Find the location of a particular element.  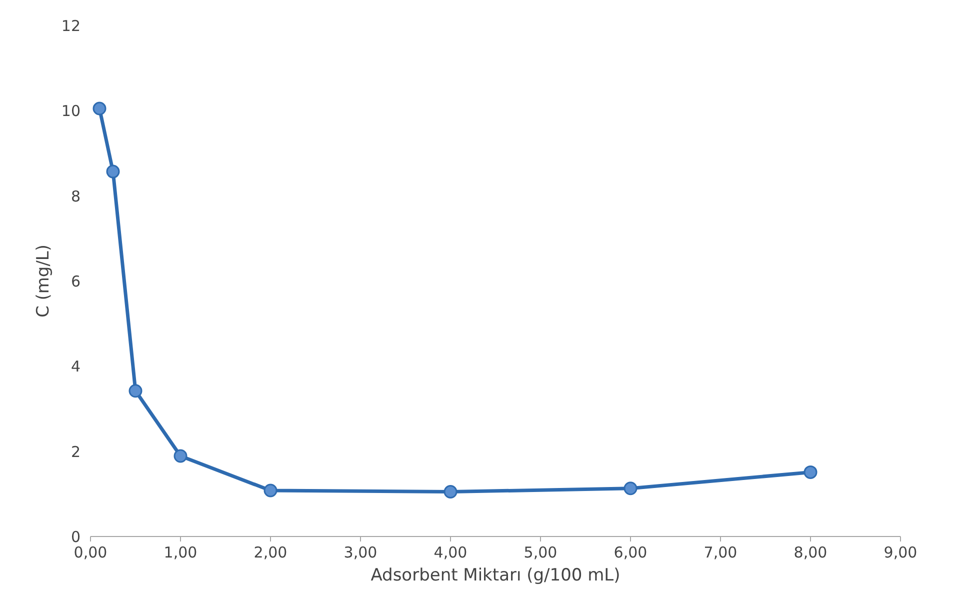

x-tick-label: 9,00 is located at coordinates (901, 553).